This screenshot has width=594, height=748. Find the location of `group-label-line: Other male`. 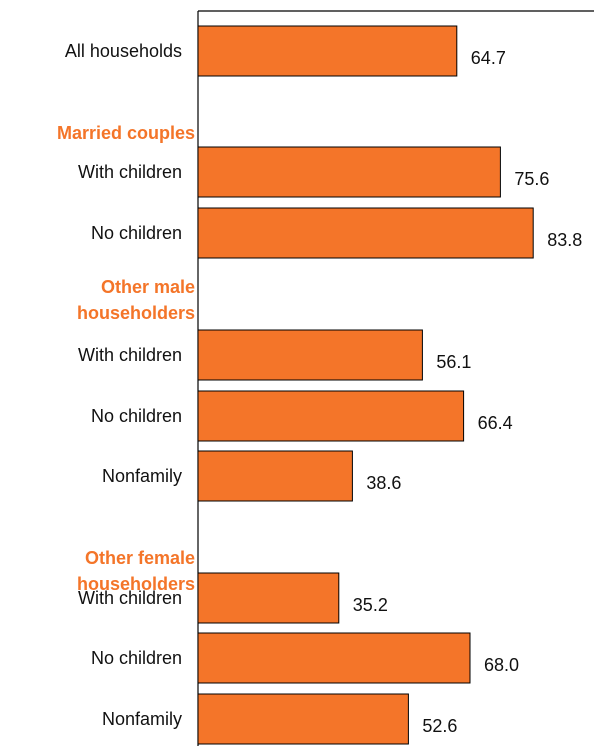

group-label-line: Other male is located at coordinates (148, 287).